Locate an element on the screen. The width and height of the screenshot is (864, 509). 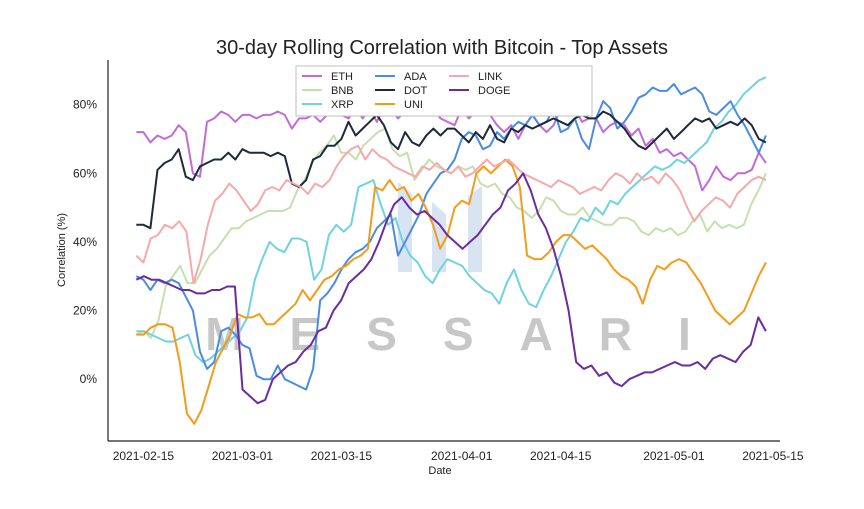
y-tick-label: 0% is located at coordinates (89, 379).